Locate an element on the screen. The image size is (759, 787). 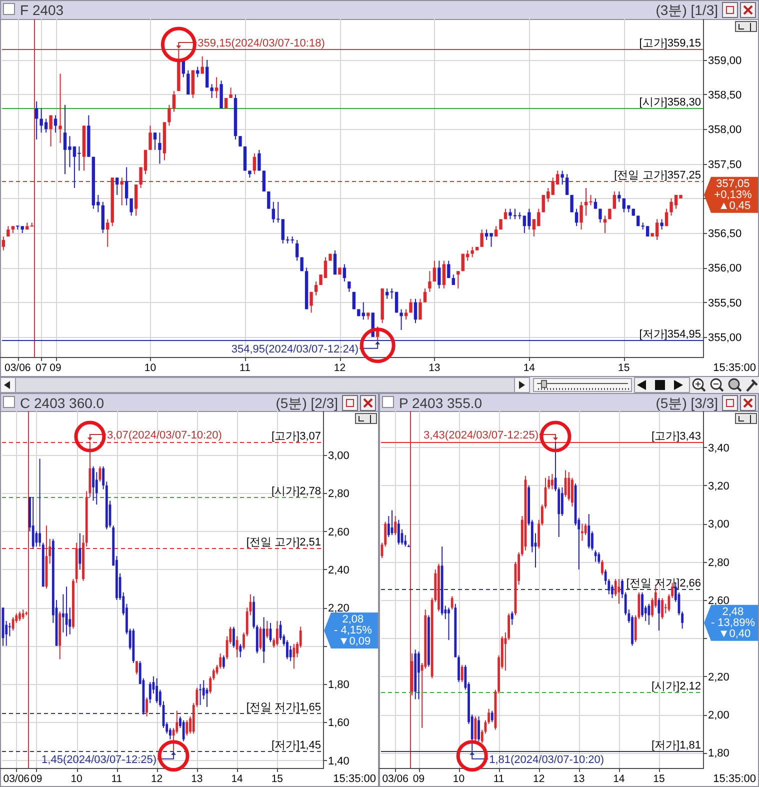
y-tick-label: 1,60 is located at coordinates (339, 723).